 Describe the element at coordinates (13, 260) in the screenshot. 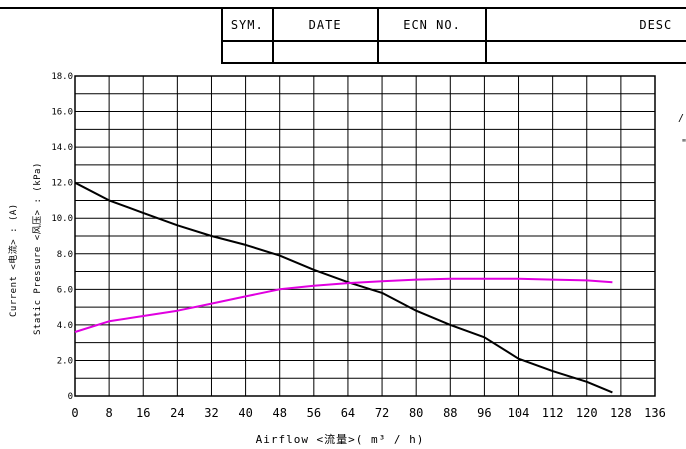

I see `y-axis-label-current: Current <电流> : (A)` at that location.